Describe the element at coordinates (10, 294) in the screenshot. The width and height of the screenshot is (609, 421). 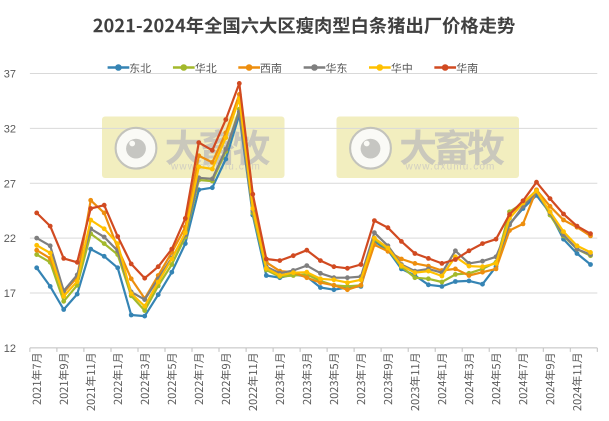
I see `svg-text: 17` at that location.